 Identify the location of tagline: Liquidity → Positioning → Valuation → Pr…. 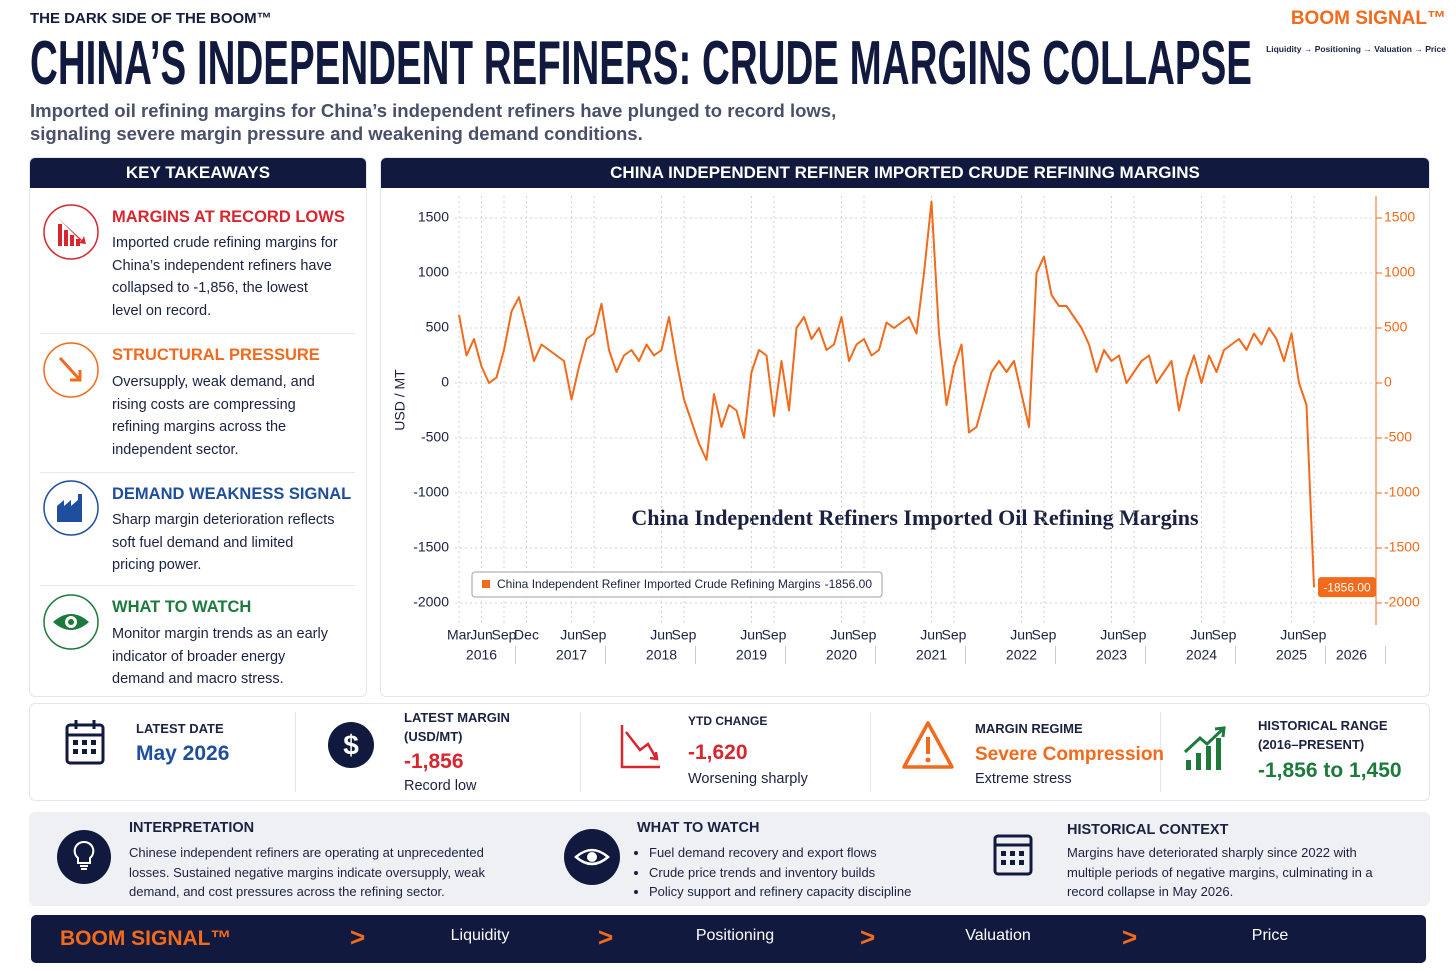
(1356, 49).